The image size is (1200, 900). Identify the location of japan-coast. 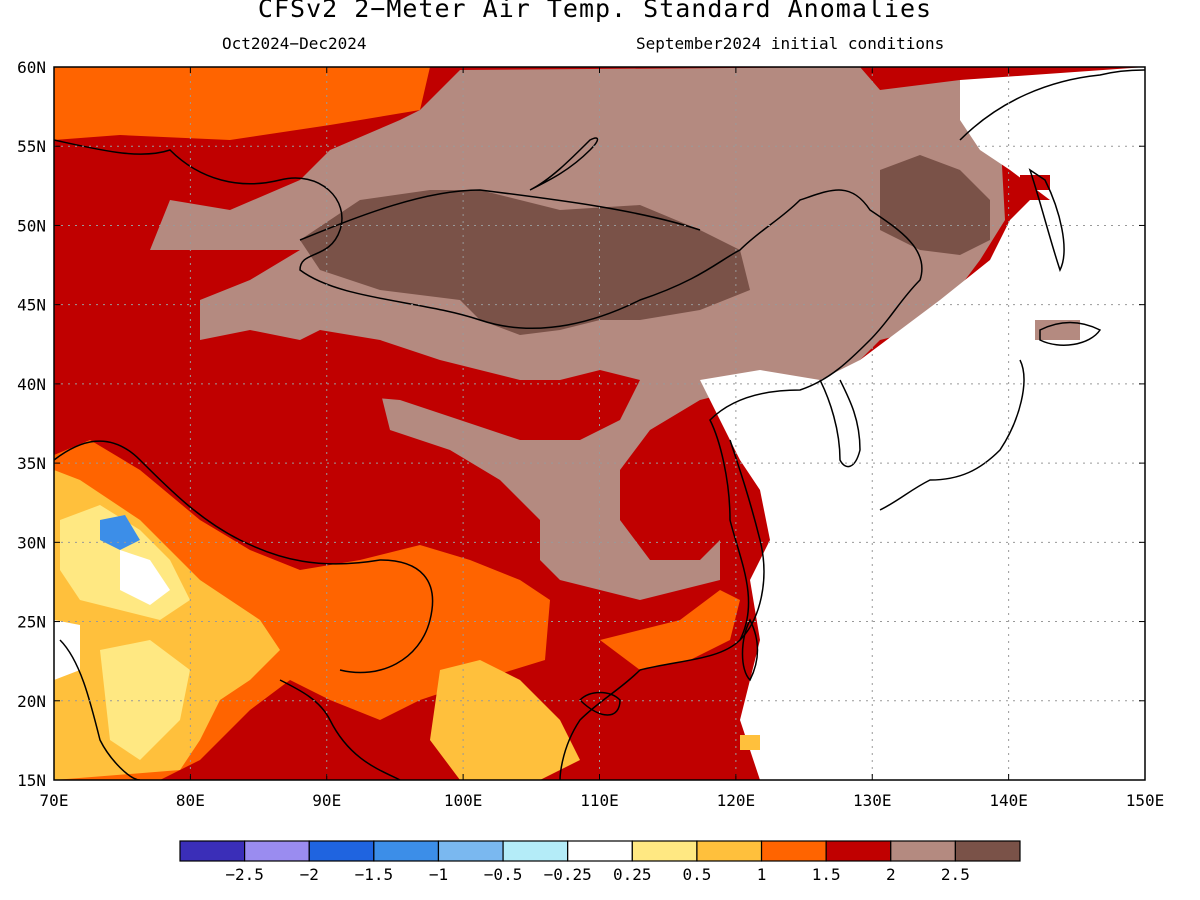
(952, 435).